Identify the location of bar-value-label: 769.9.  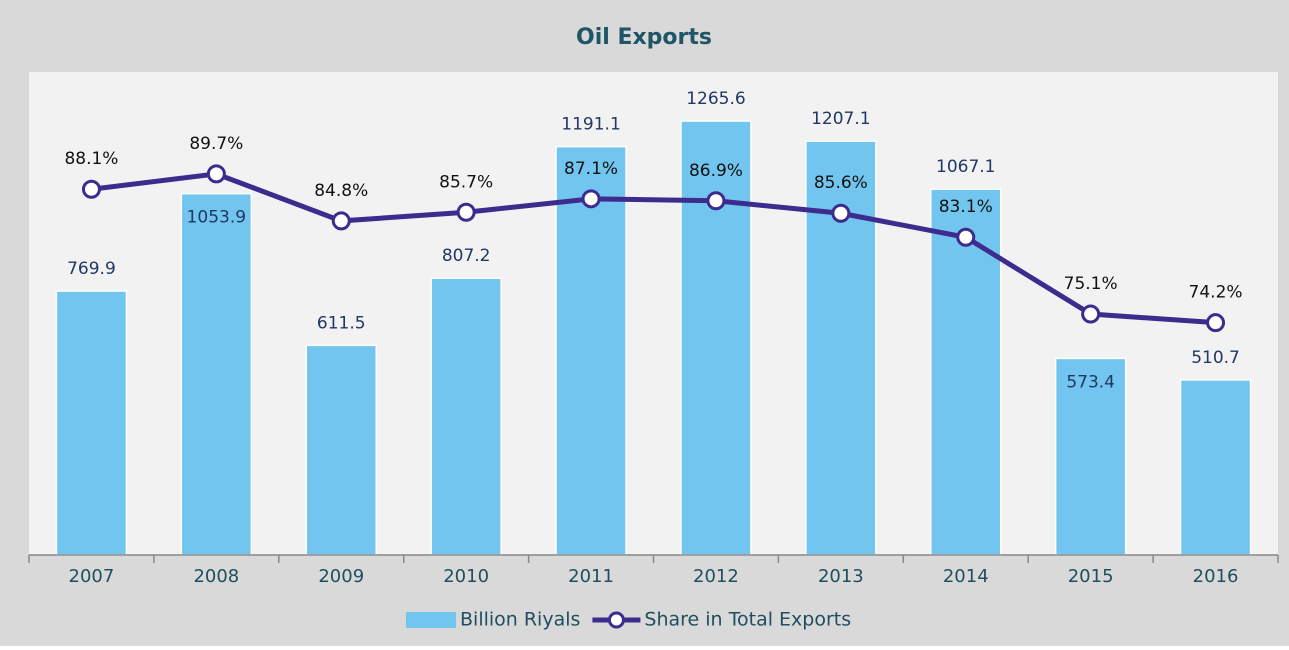
(91, 269).